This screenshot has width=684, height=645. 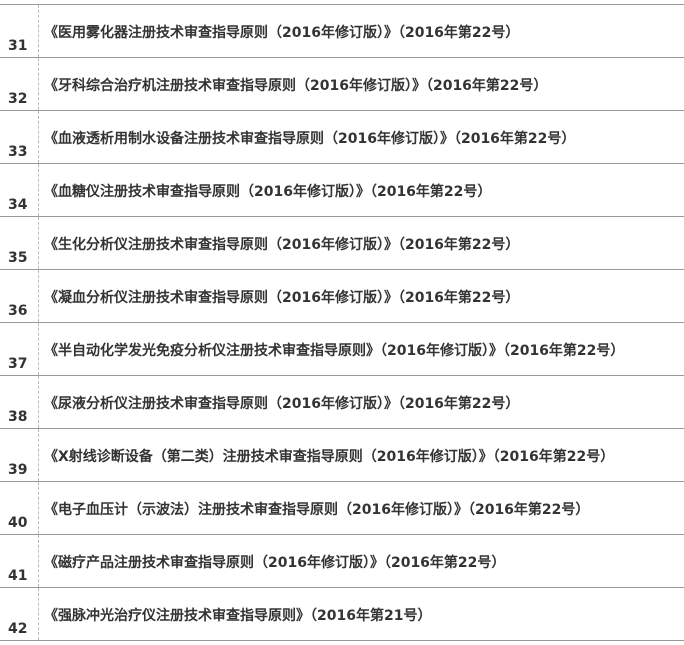 What do you see at coordinates (282, 298) in the screenshot?
I see `row-text: 《凝血分析仪注册技术审查指导原则（2016年修订版）》（2016年第22号）` at bounding box center [282, 298].